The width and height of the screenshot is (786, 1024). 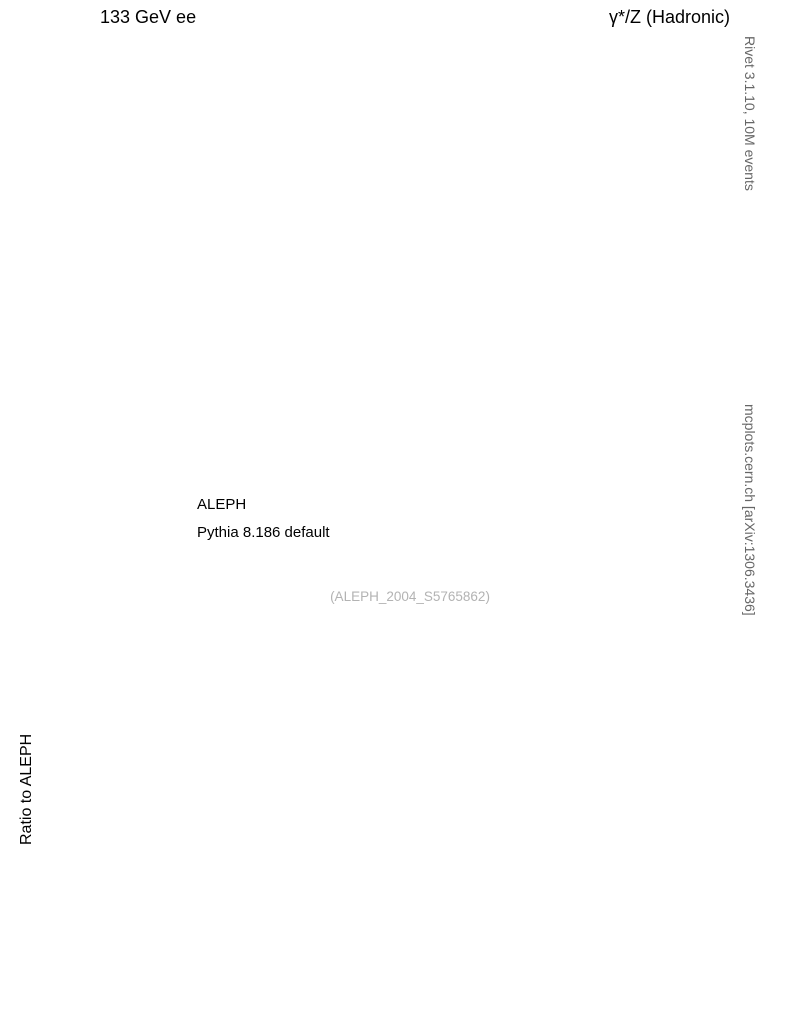 I want to click on plot-title-left: 133 GeV ee, so click(x=148, y=17).